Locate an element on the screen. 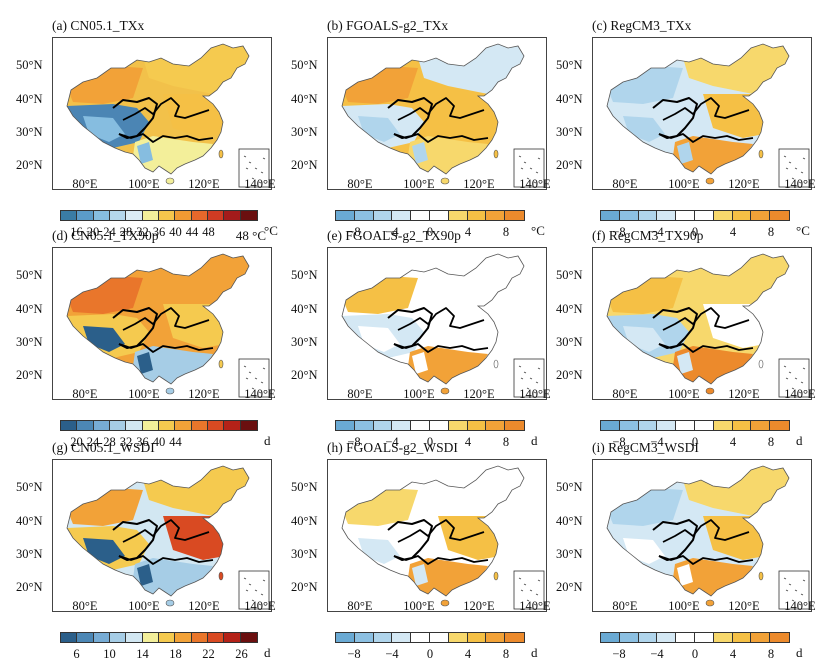 This screenshot has height=662, width=840. longitude-tick: 140°E is located at coordinates (260, 606).